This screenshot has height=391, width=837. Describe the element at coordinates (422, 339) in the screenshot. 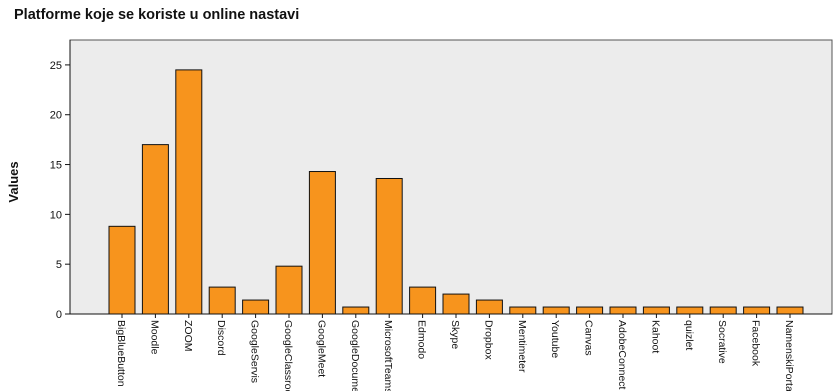

I see `x-category-label: Edmodo` at that location.